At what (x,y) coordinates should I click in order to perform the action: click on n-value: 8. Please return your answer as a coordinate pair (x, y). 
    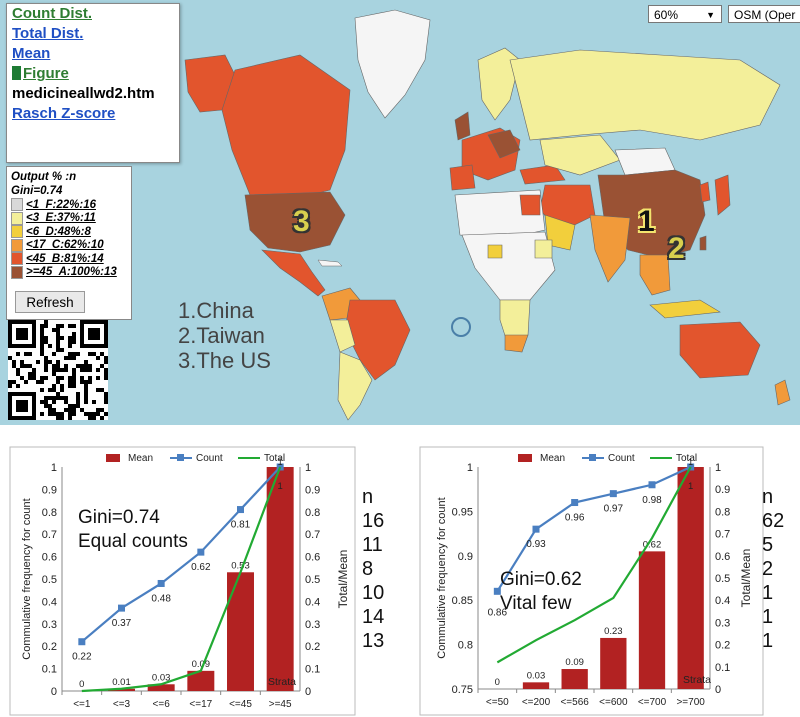
    Looking at the image, I should click on (368, 569).